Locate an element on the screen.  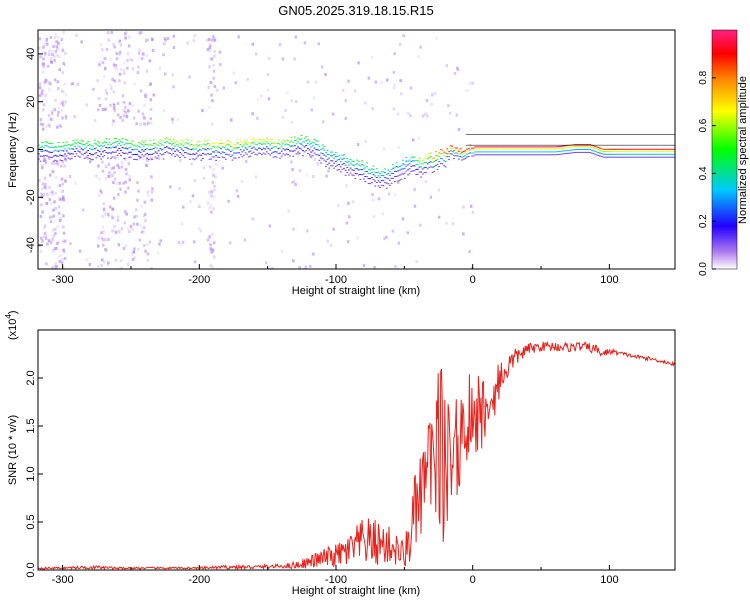
snr-multiplier-close: ) is located at coordinates (13, 312).